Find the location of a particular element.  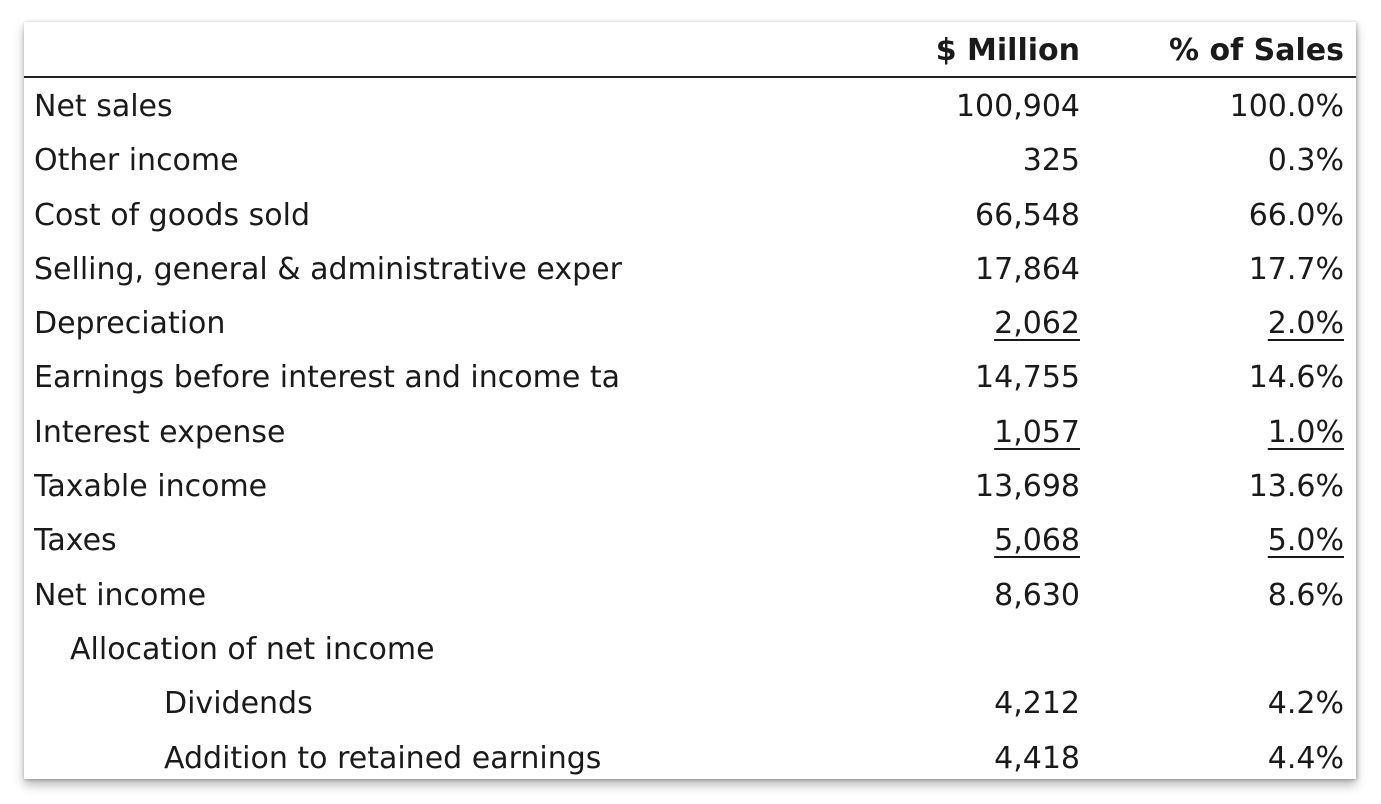

table-header: $ Million % of Sales is located at coordinates (690, 50).